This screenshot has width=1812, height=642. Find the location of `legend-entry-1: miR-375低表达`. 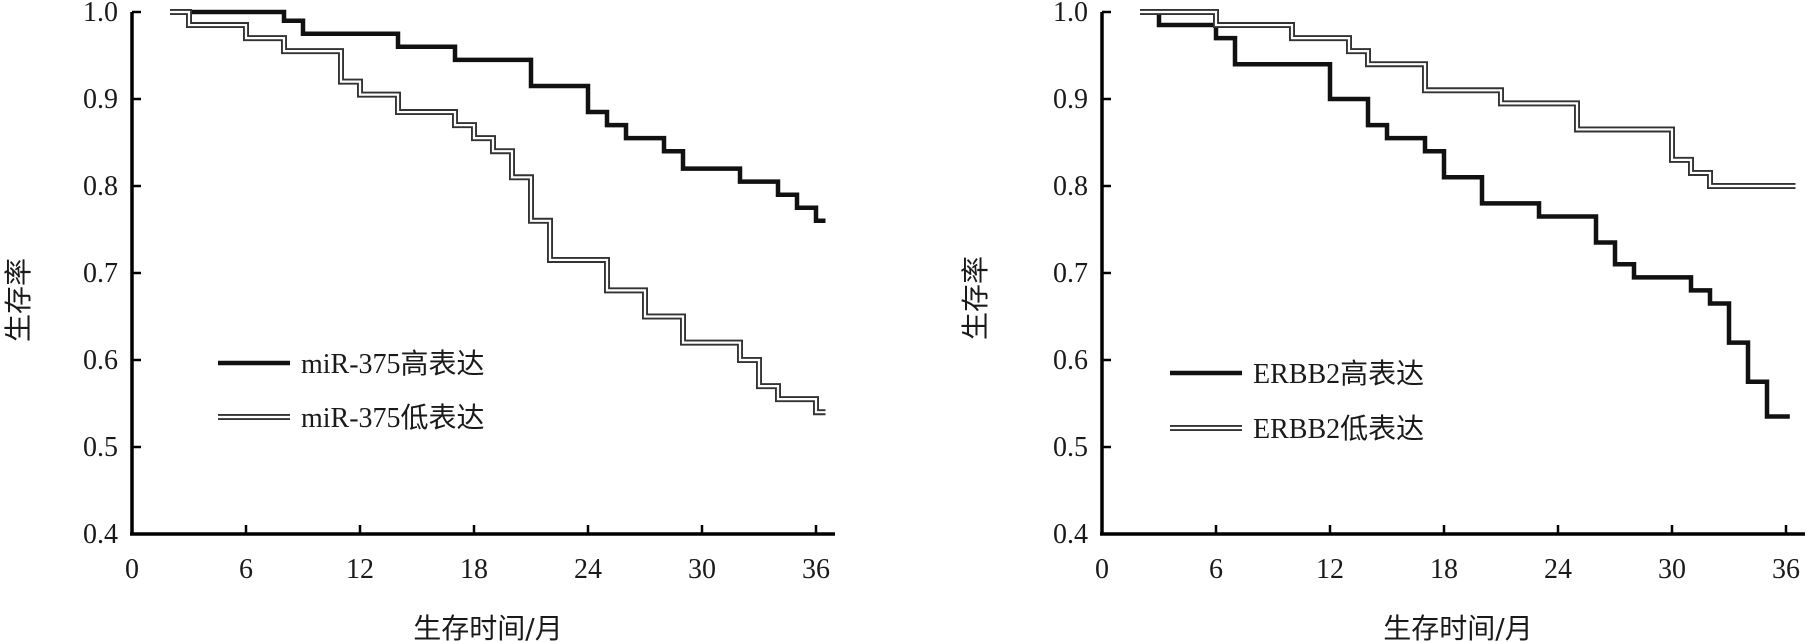

legend-entry-1: miR-375低表达 is located at coordinates (351, 418).